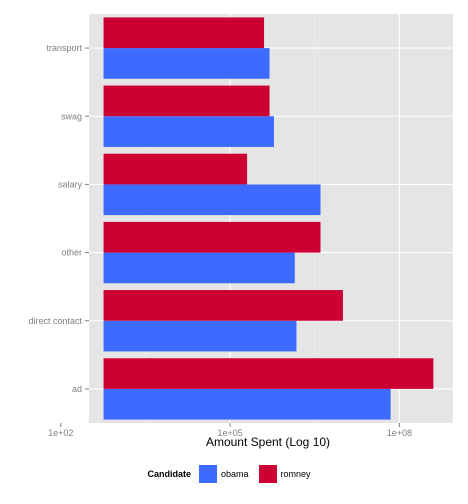 The image size is (468, 504). I want to click on bar-romney-salary, so click(175, 169).